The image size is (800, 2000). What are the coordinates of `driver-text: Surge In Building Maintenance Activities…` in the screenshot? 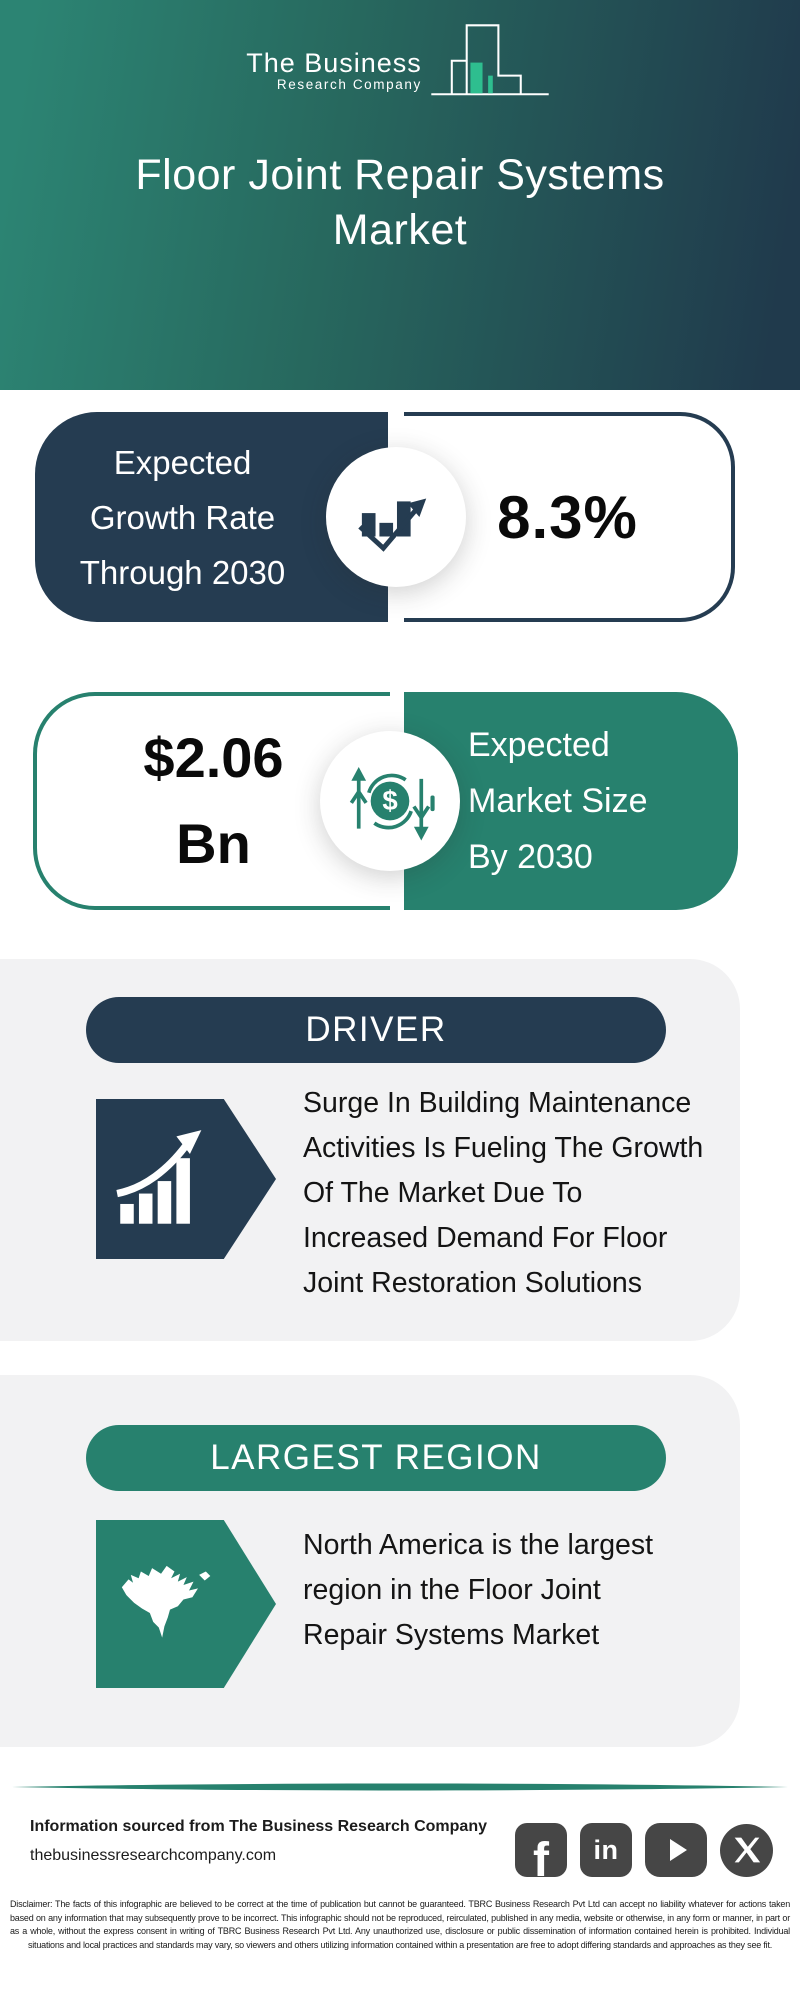 It's located at (503, 1193).